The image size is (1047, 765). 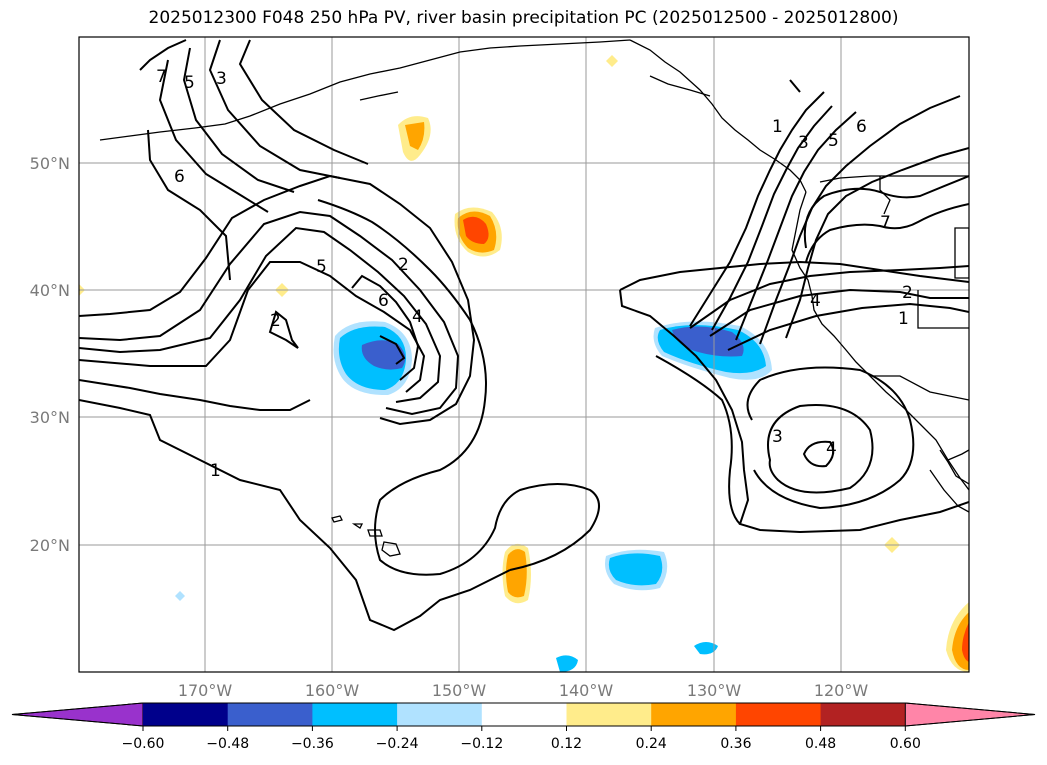 What do you see at coordinates (481, 744) in the screenshot?
I see `colorbar-tick-label: −0.12` at bounding box center [481, 744].